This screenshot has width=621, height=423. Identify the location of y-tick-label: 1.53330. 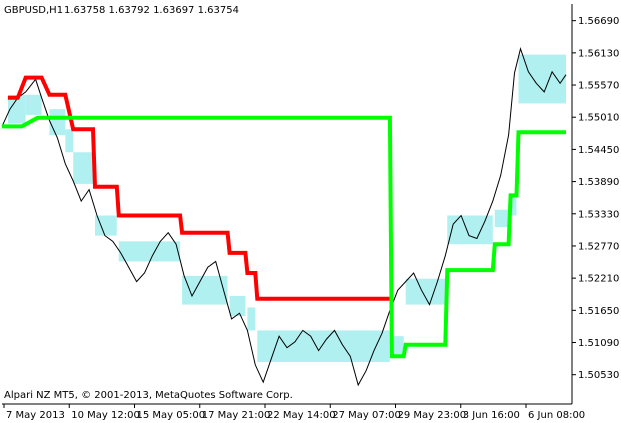
(598, 214).